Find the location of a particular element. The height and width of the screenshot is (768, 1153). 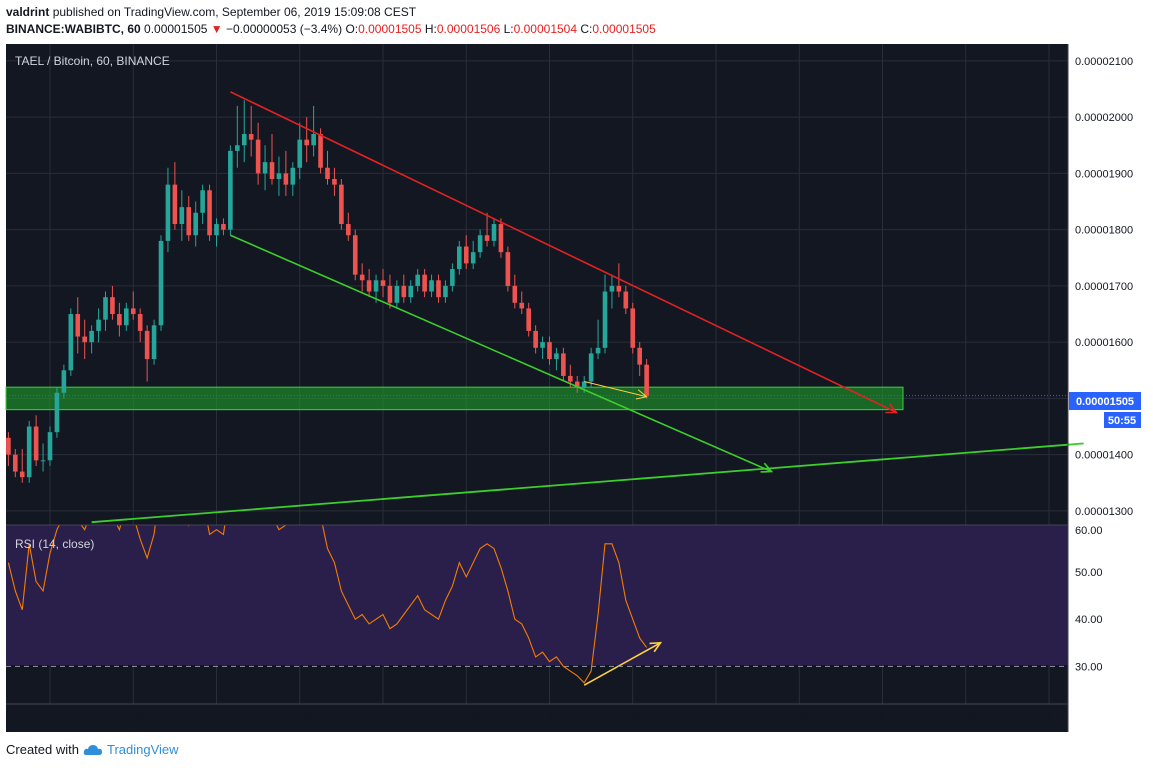

symbol-name: BINANCE:WABIBTC, 60 is located at coordinates (73, 29).